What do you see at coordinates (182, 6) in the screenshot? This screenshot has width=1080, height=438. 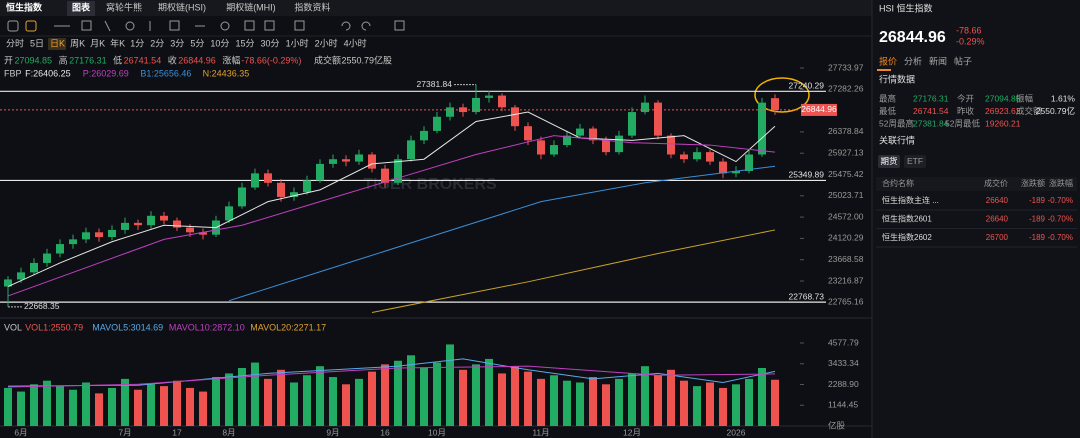 I see `tab: 期权链(HSI)` at bounding box center [182, 6].